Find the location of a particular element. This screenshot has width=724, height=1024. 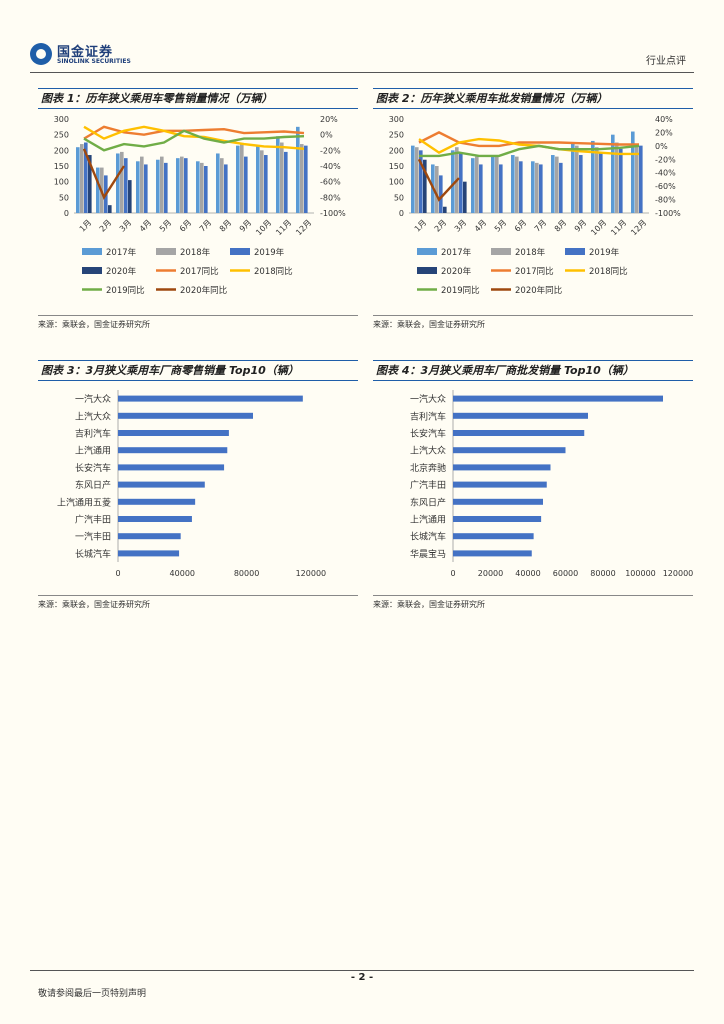

hbar-北京奔驰 is located at coordinates (502, 467).